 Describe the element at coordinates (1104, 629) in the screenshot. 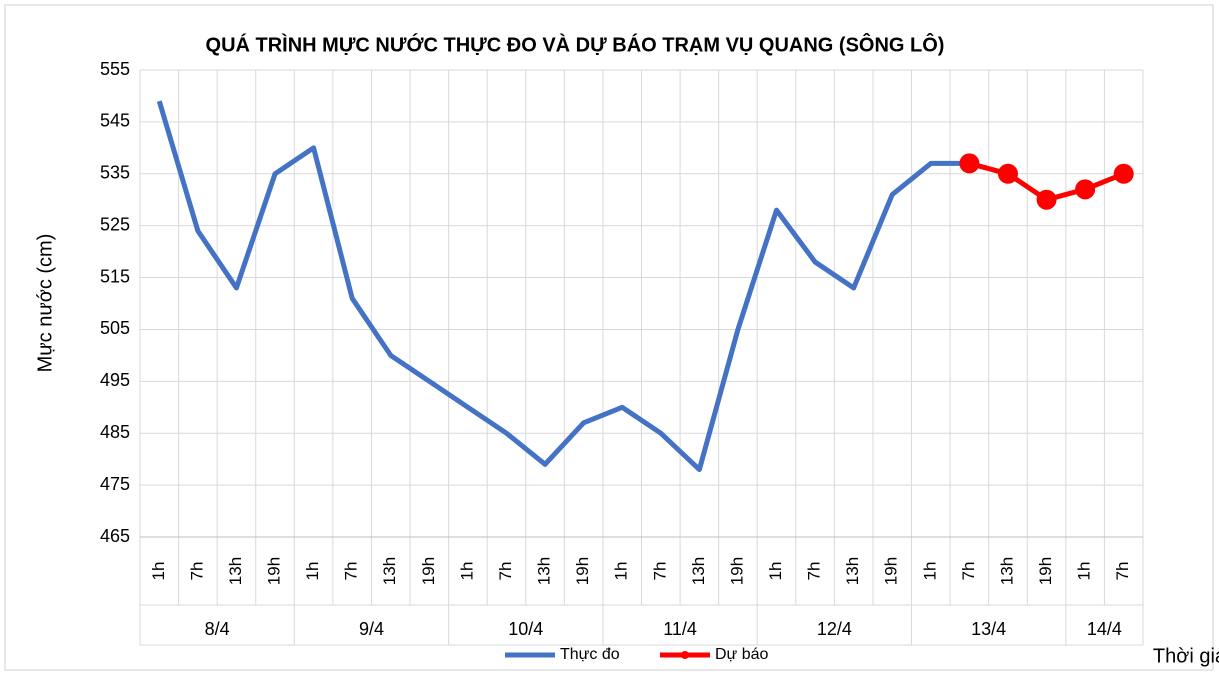

I see `group-label: 14/4` at that location.